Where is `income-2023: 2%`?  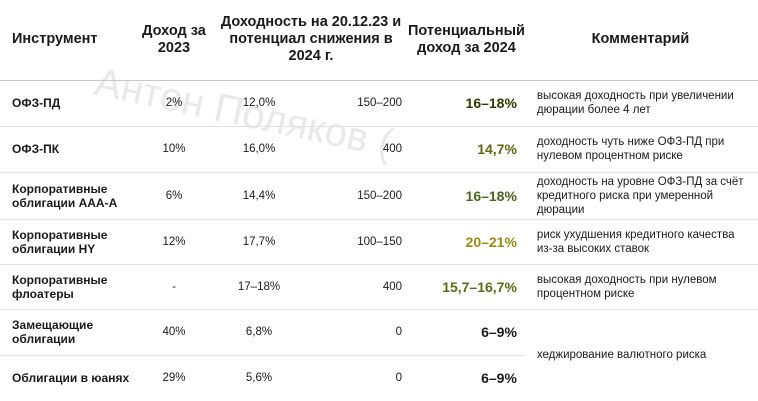 income-2023: 2% is located at coordinates (174, 103).